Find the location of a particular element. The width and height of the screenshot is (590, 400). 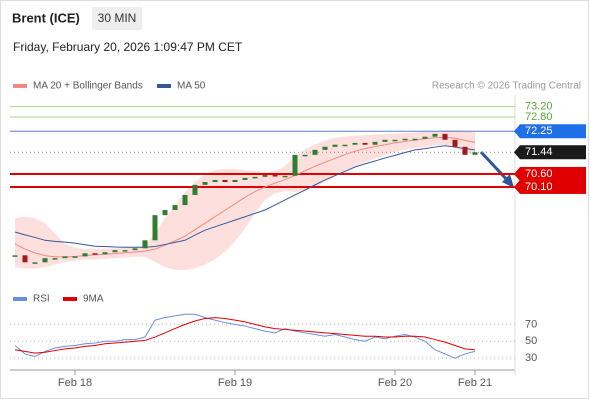

legend-label: 9MA is located at coordinates (93, 299).